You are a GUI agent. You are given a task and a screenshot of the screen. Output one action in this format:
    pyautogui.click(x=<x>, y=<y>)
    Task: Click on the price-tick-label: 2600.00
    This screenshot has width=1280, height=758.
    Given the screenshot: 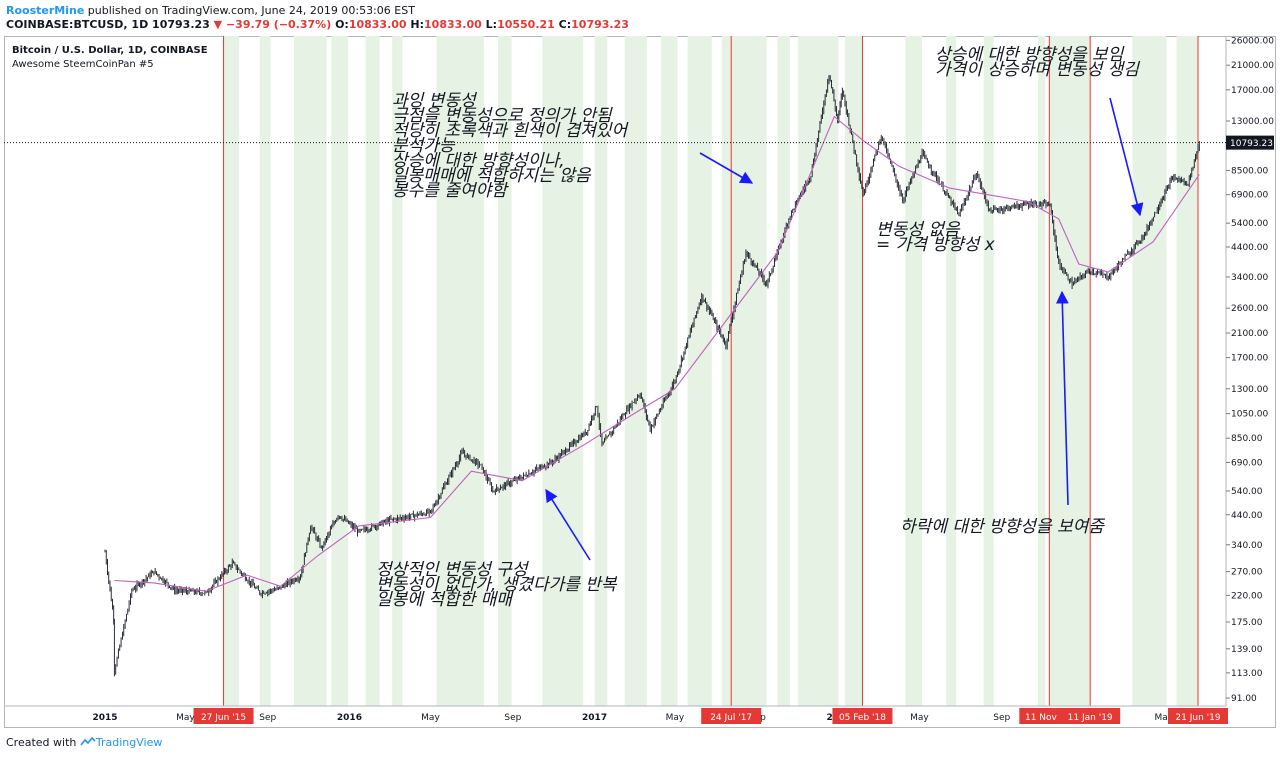 What is the action you would take?
    pyautogui.click(x=1249, y=309)
    